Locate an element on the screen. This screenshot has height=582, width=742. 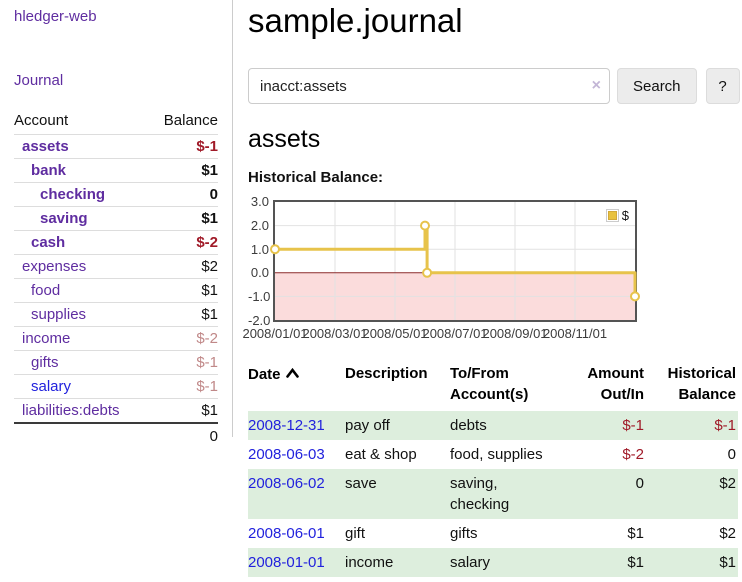
transaction-date-link: 2008-01-01 is located at coordinates (286, 562).